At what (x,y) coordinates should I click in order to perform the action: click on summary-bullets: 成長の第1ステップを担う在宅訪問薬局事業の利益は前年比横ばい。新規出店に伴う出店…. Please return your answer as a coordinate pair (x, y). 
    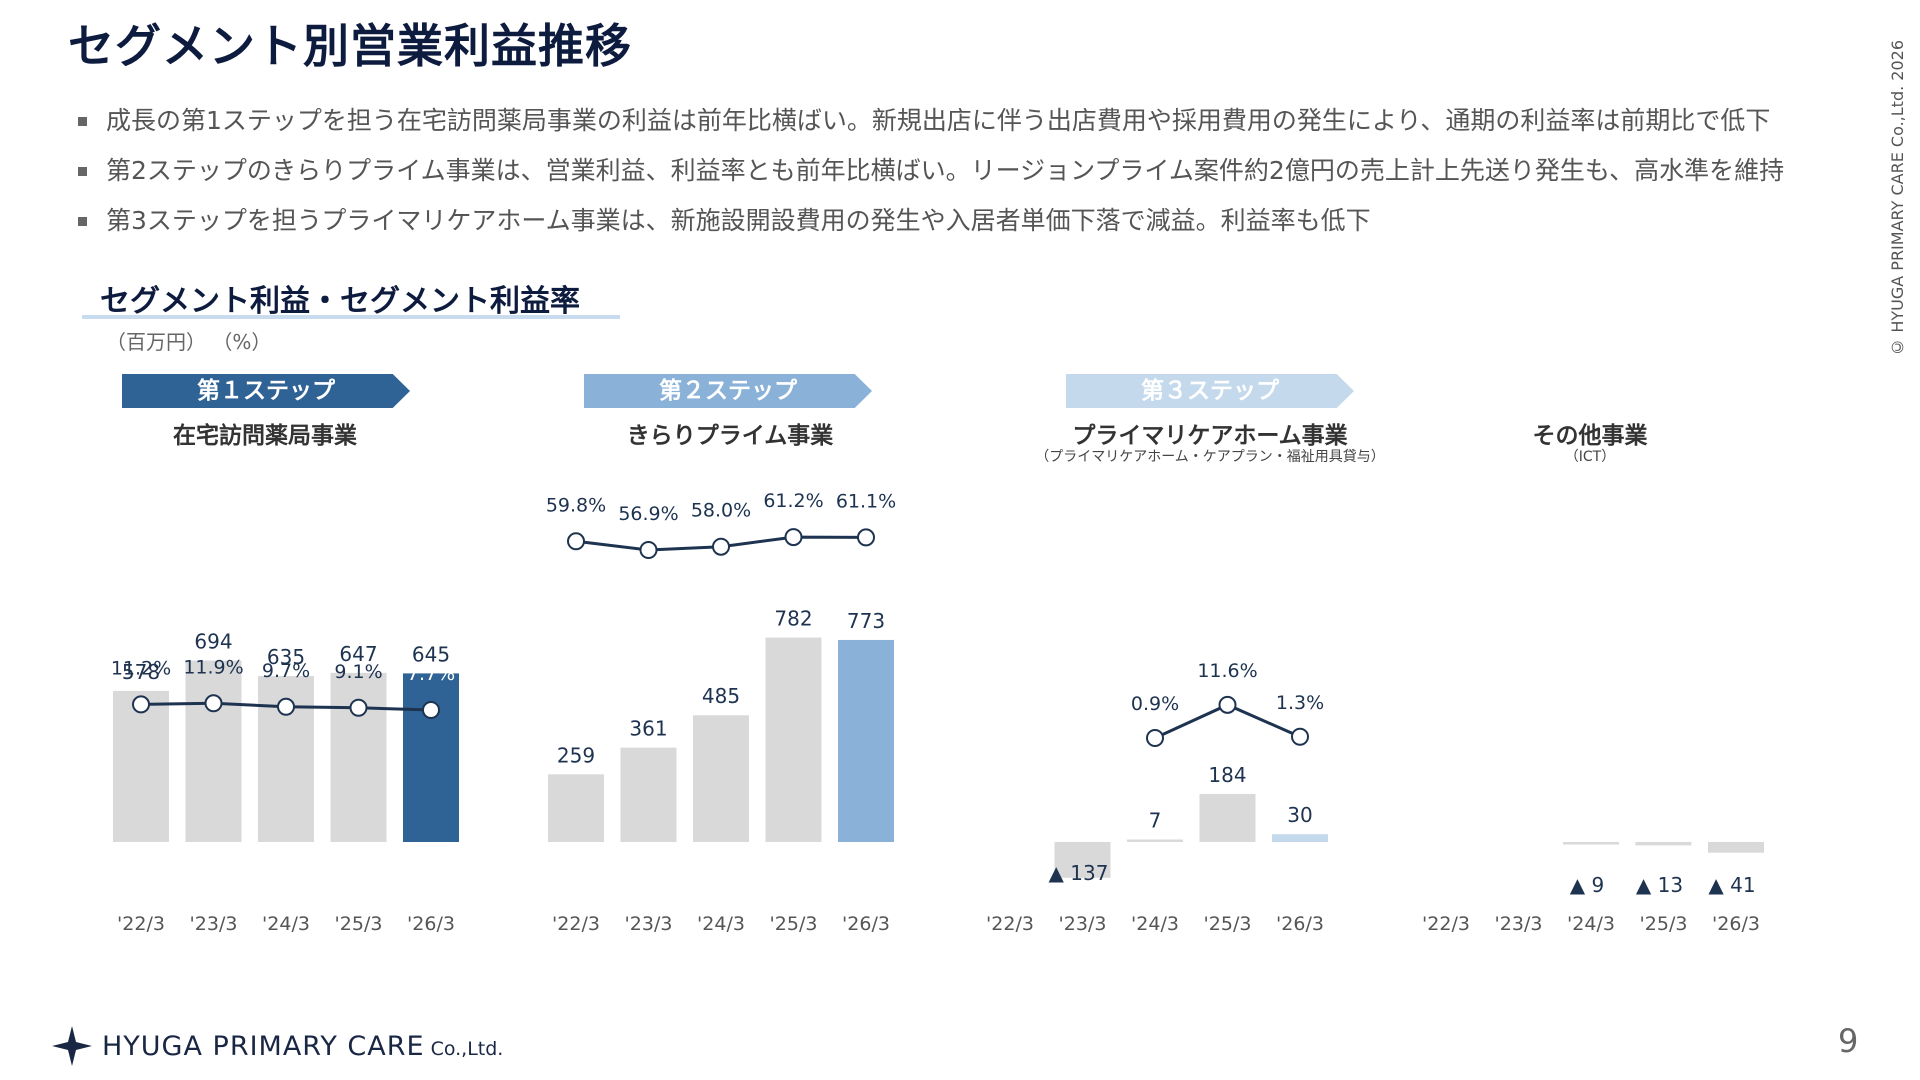
    Looking at the image, I should click on (958, 171).